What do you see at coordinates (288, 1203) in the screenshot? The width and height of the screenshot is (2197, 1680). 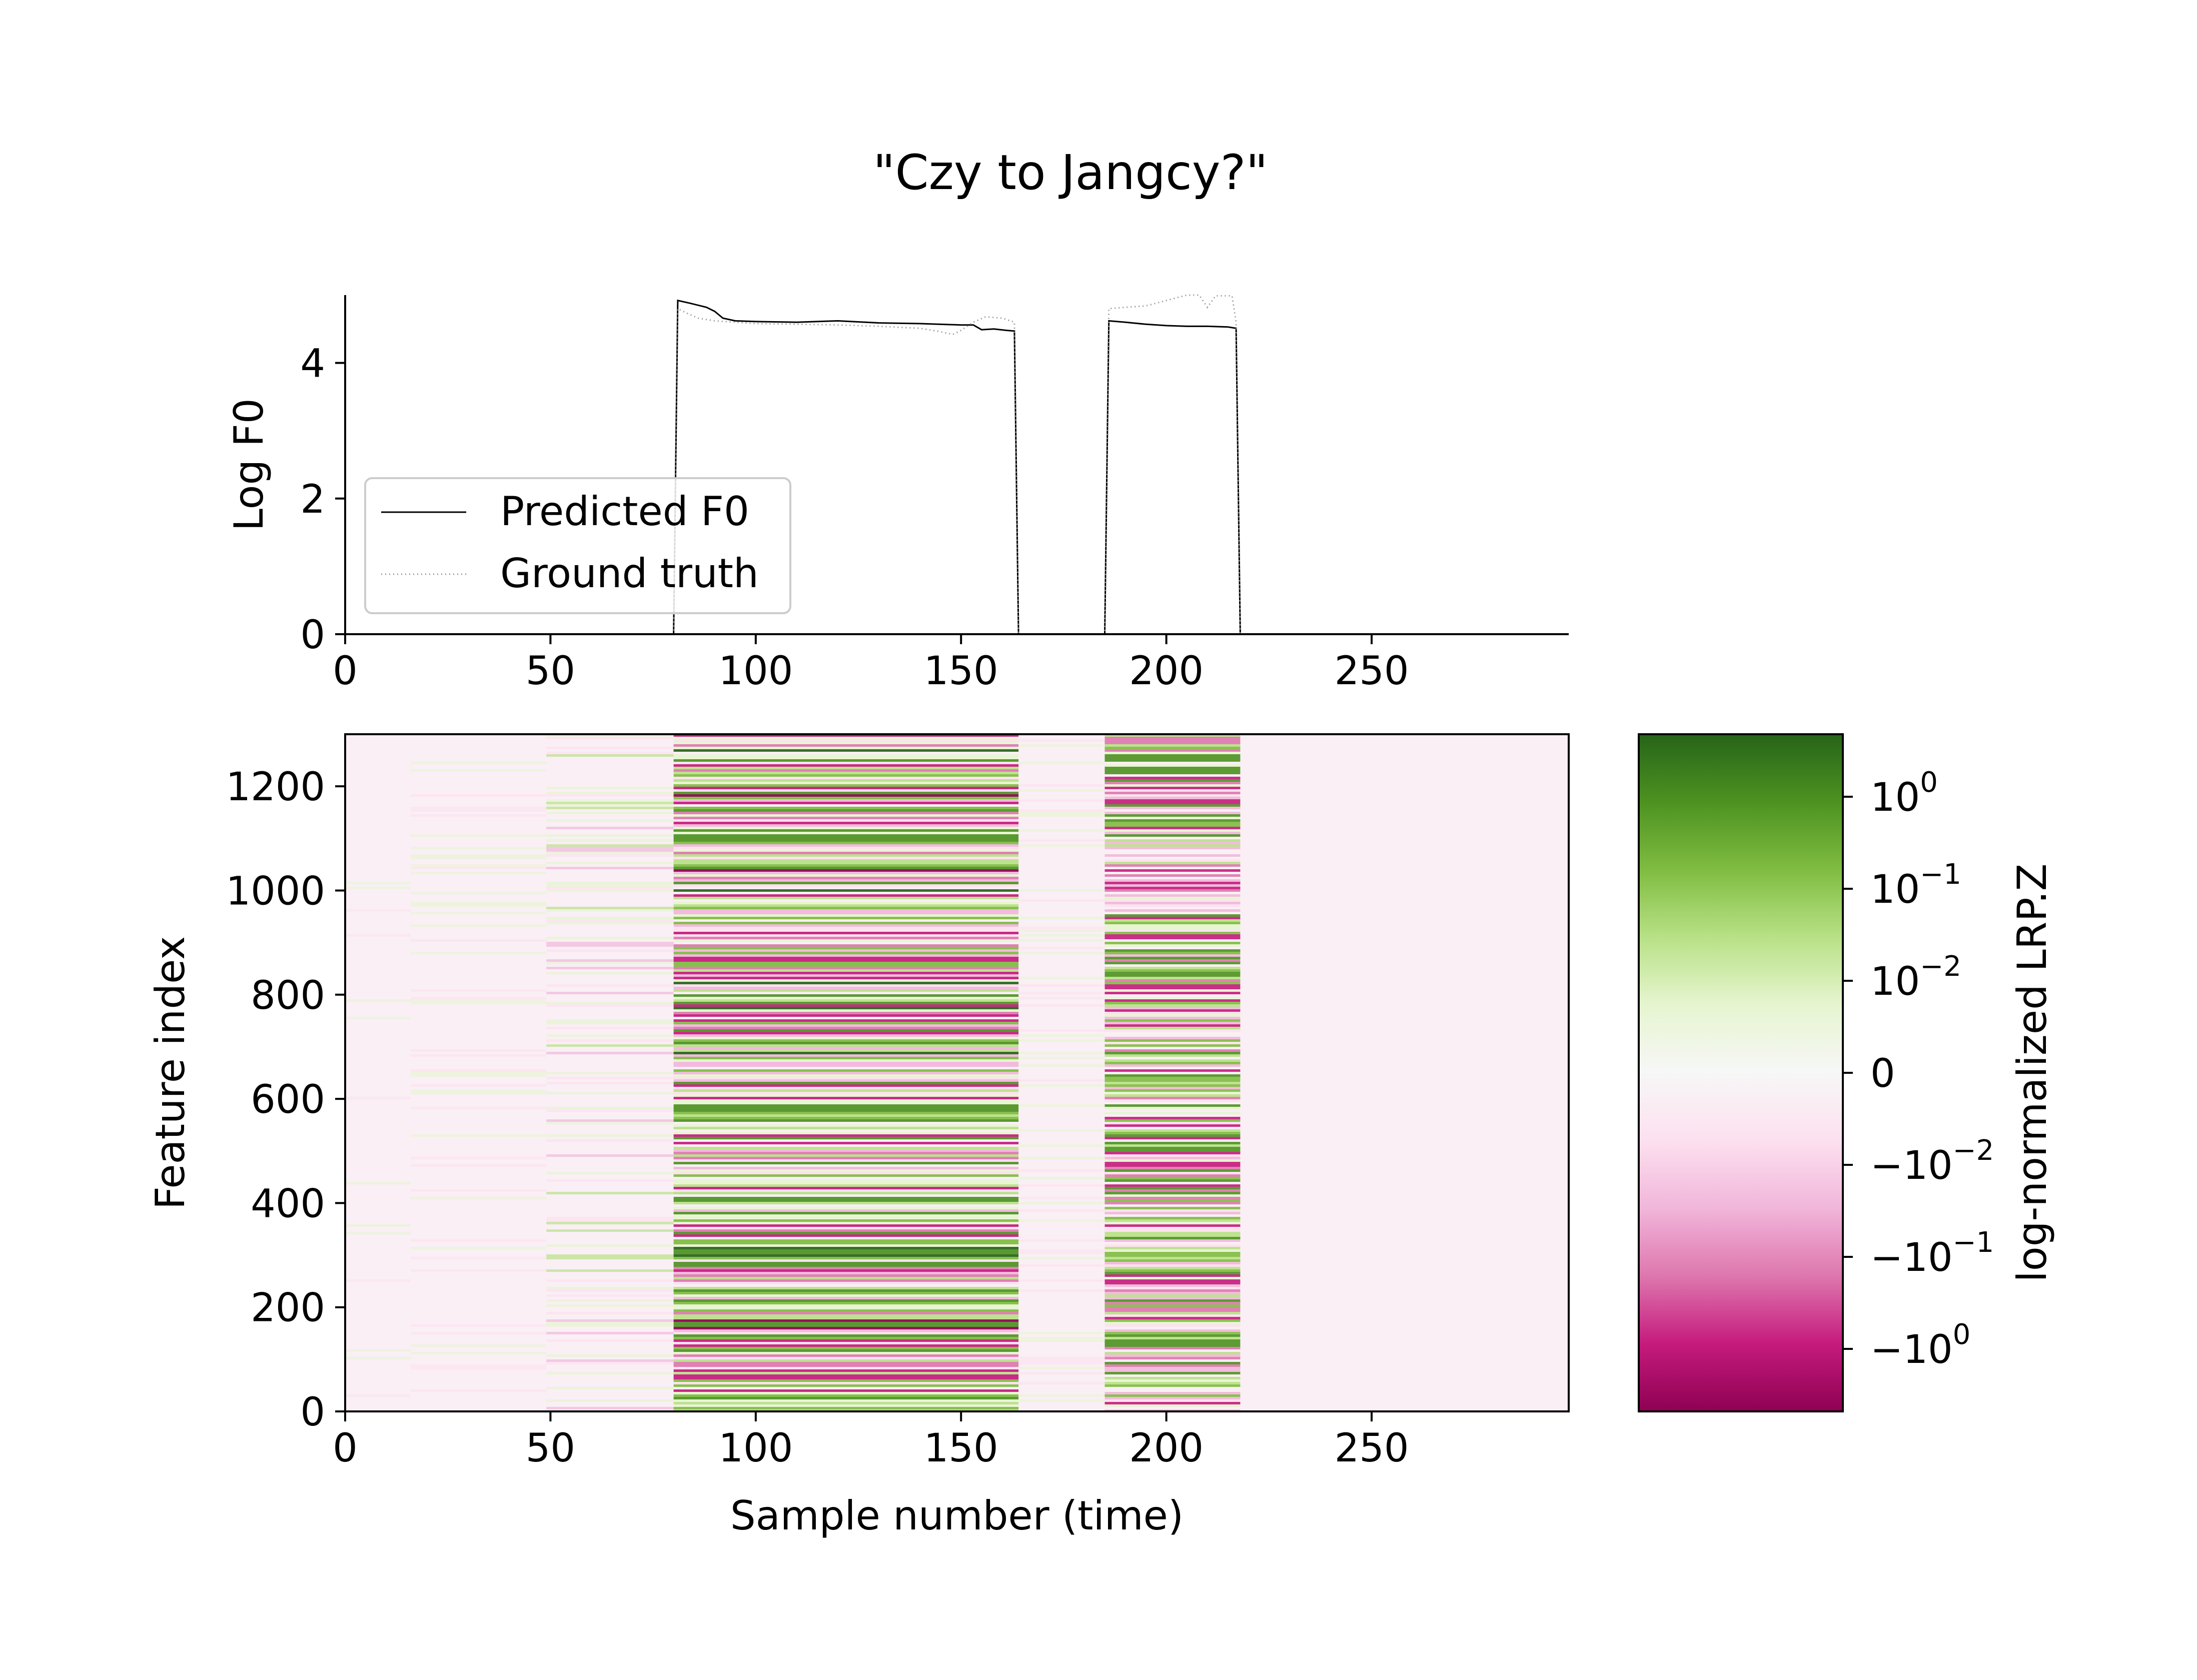 I see `heatmap-y-tick-label: 400` at bounding box center [288, 1203].